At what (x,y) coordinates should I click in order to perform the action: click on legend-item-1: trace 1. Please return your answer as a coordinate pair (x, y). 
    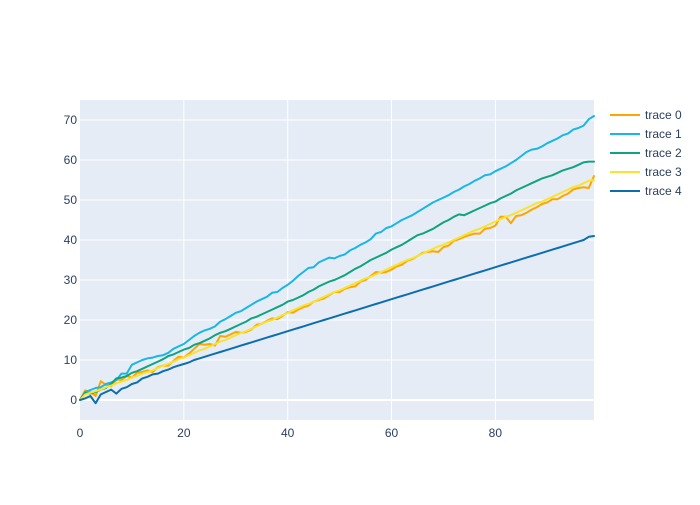
    Looking at the image, I should click on (646, 134).